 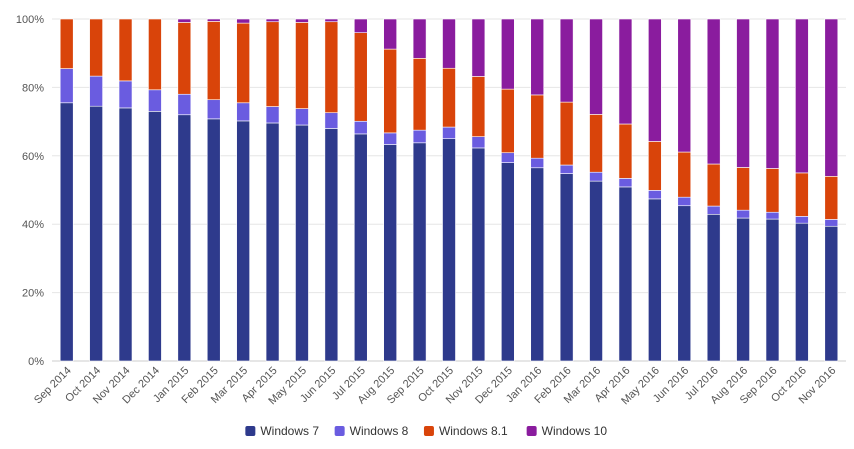 What do you see at coordinates (371, 431) in the screenshot?
I see `legend-item: Windows 8` at bounding box center [371, 431].